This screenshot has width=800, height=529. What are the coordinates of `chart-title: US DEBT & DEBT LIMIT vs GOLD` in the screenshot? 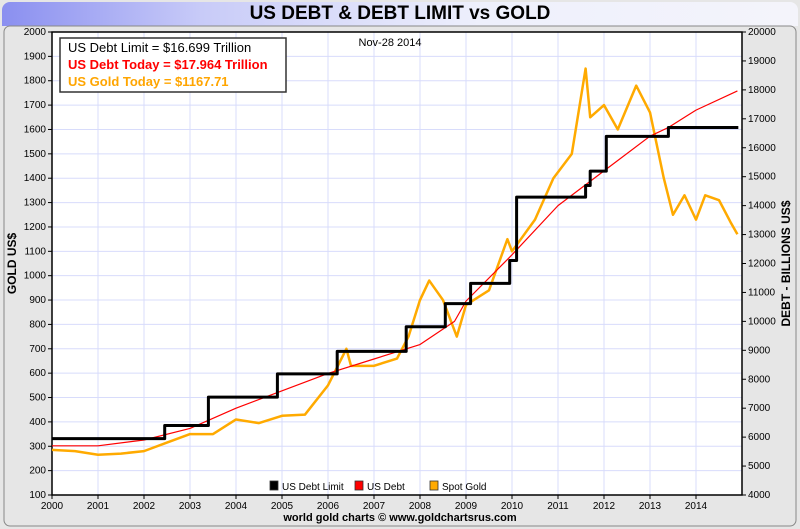 It's located at (400, 13).